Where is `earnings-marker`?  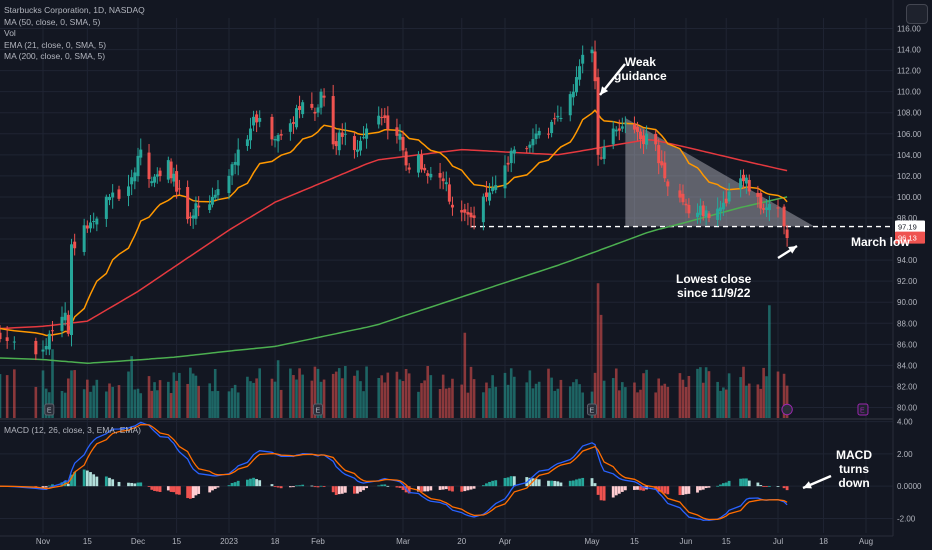 earnings-marker is located at coordinates (49, 409).